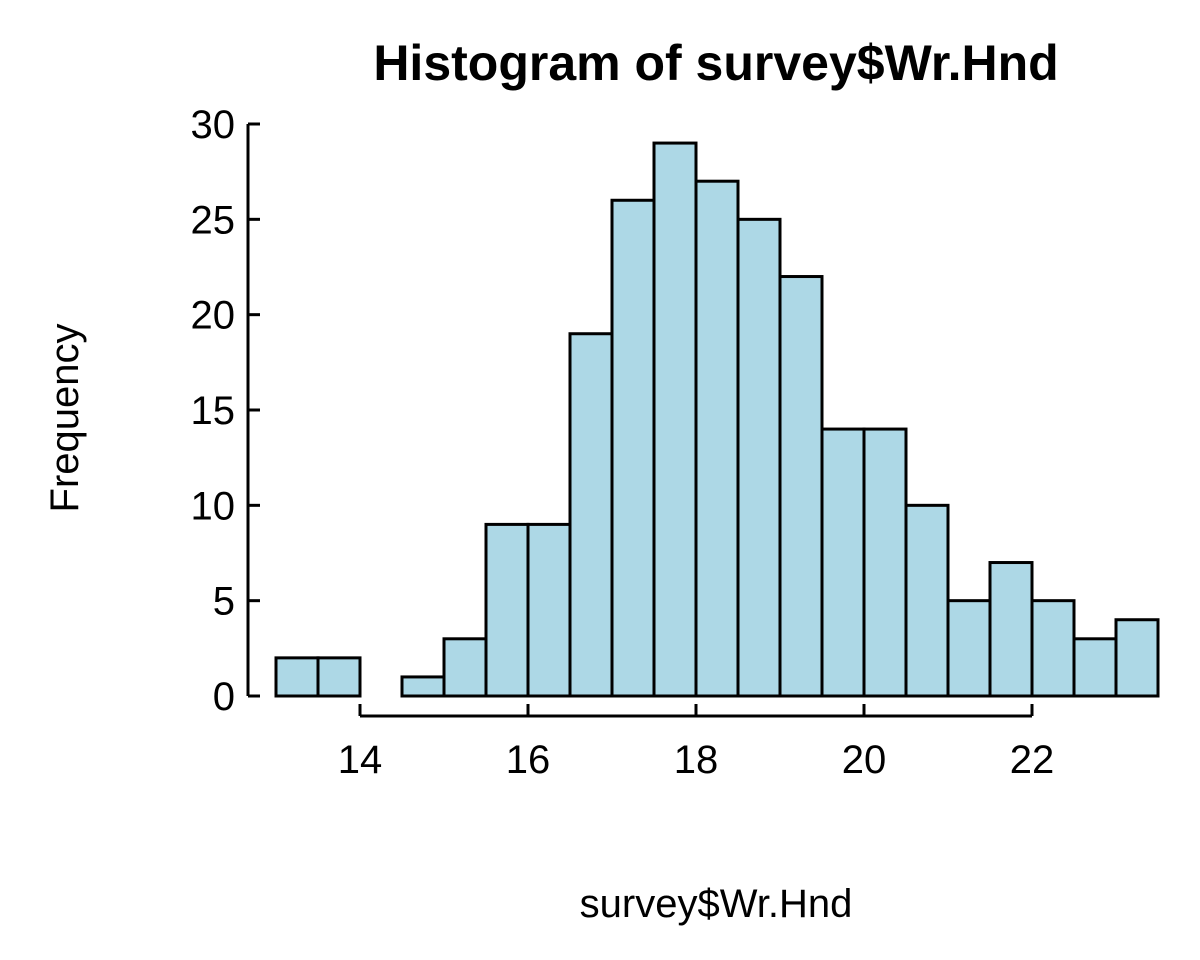  I want to click on y-axis: 0 5 10 15 20 25 30, so click(225, 411).